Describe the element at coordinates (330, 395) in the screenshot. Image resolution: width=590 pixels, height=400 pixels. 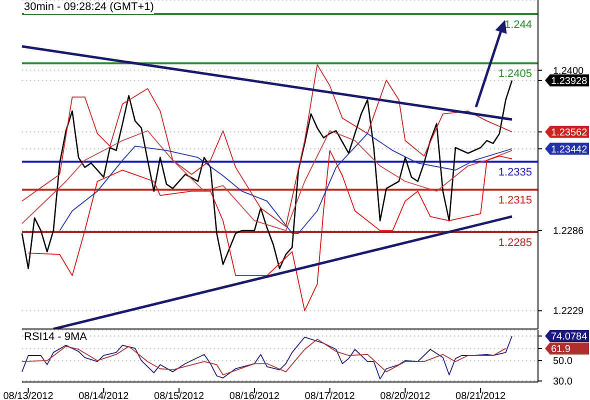
I see `x-tick-label: 08/17/2012` at that location.